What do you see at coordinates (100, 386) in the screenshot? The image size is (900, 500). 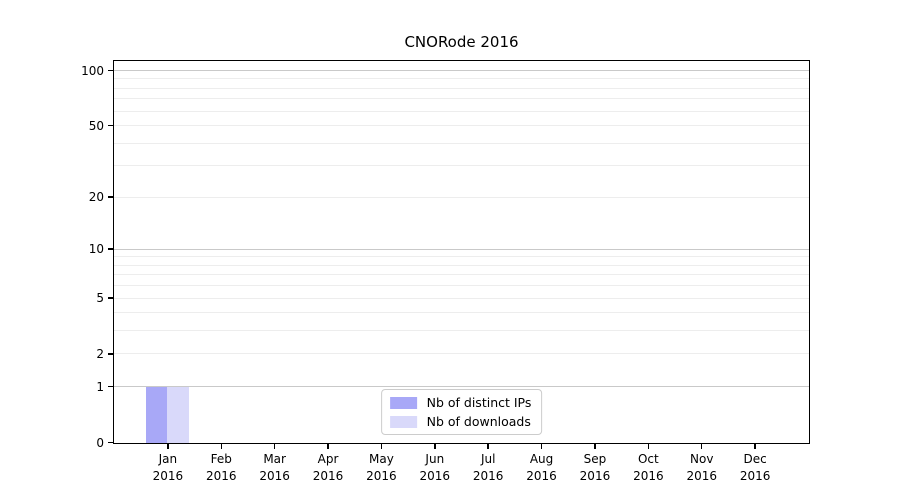 I see `y-tick-label: 1` at bounding box center [100, 386].